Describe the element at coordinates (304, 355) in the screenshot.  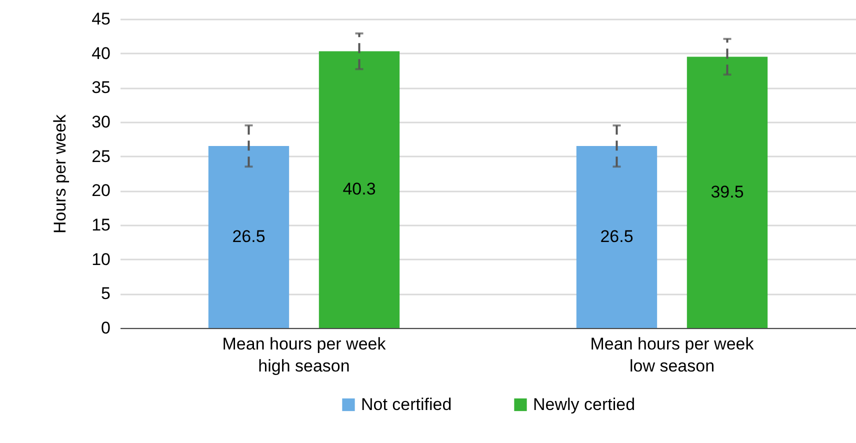
I see `x-tick-label: Mean hours per week high season` at that location.